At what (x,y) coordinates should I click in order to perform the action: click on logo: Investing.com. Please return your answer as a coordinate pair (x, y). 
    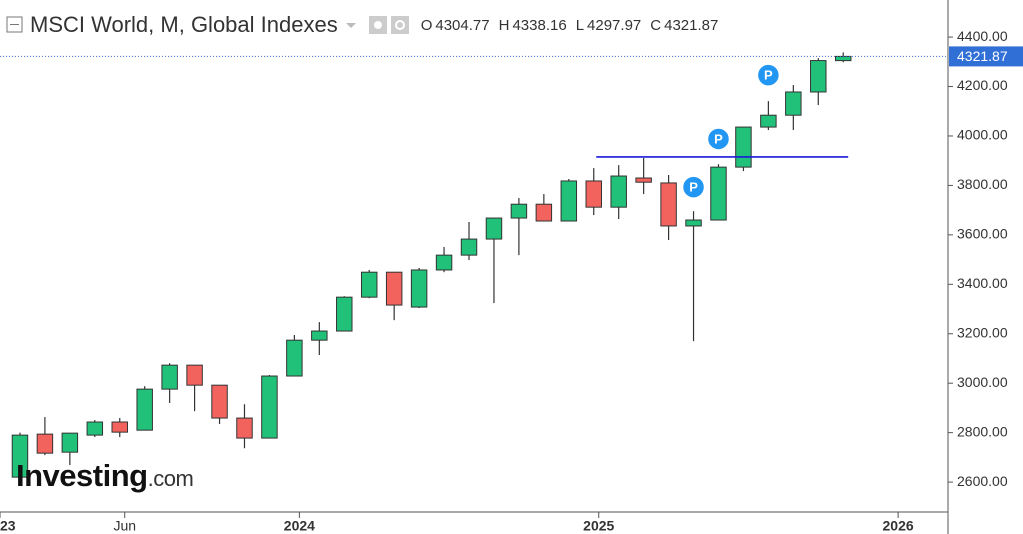
    Looking at the image, I should click on (105, 476).